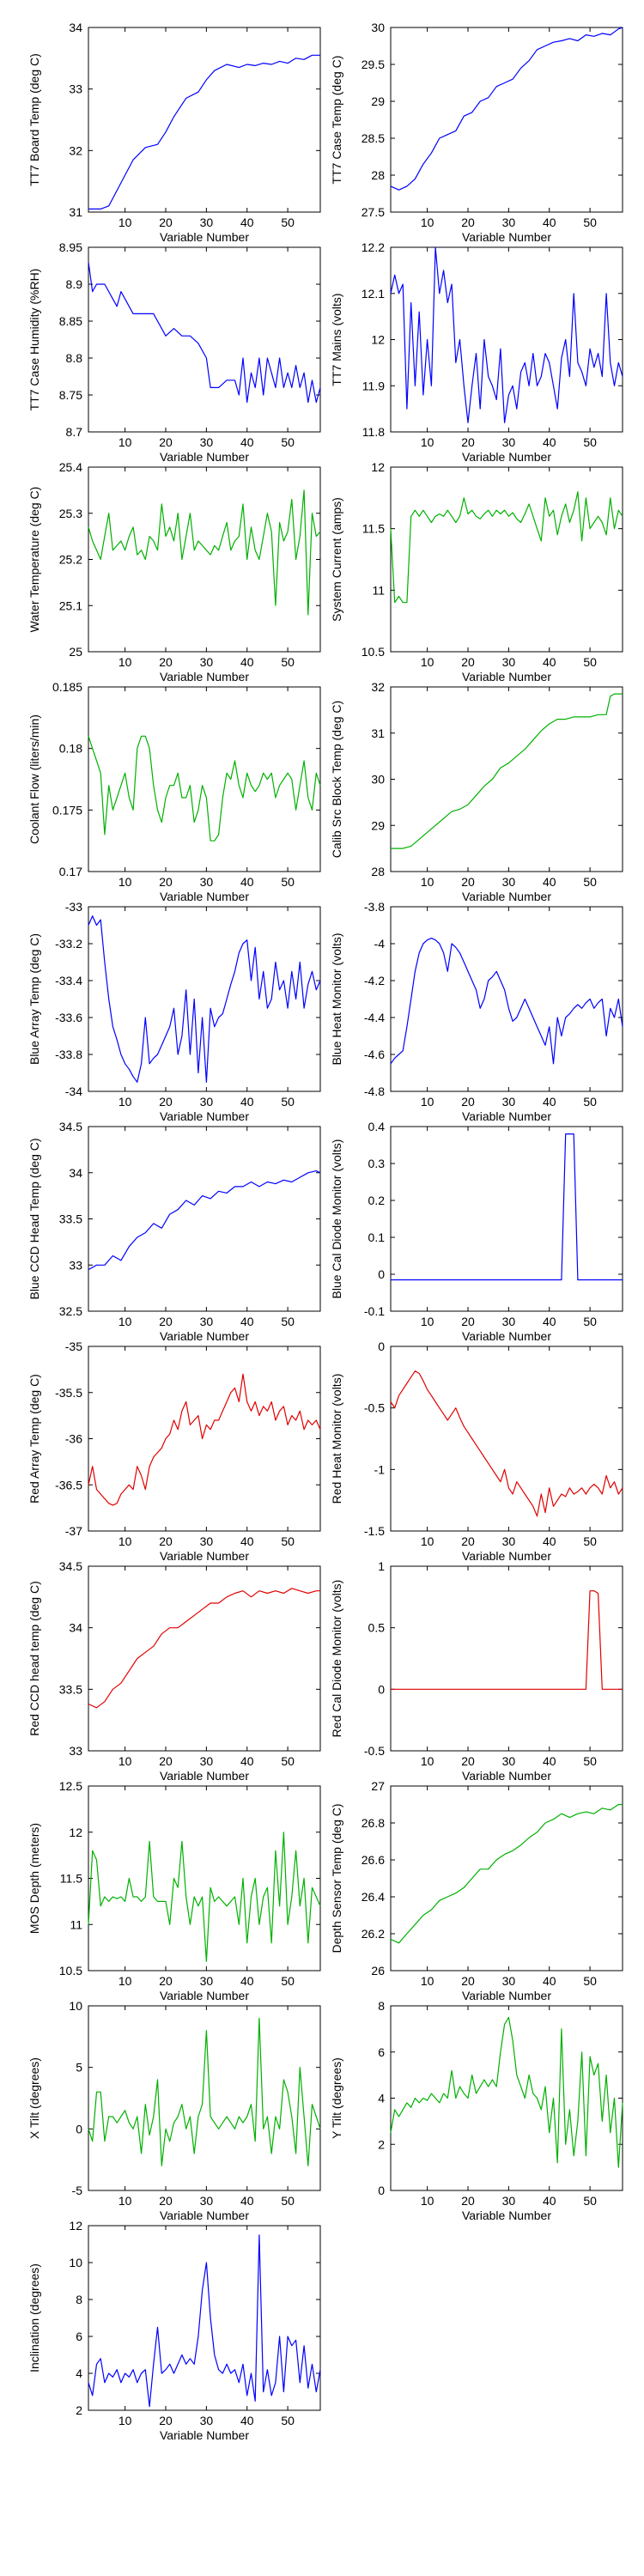 The height and width of the screenshot is (2576, 644). What do you see at coordinates (375, 1054) in the screenshot?
I see `y-tick-label: -4.6` at bounding box center [375, 1054].